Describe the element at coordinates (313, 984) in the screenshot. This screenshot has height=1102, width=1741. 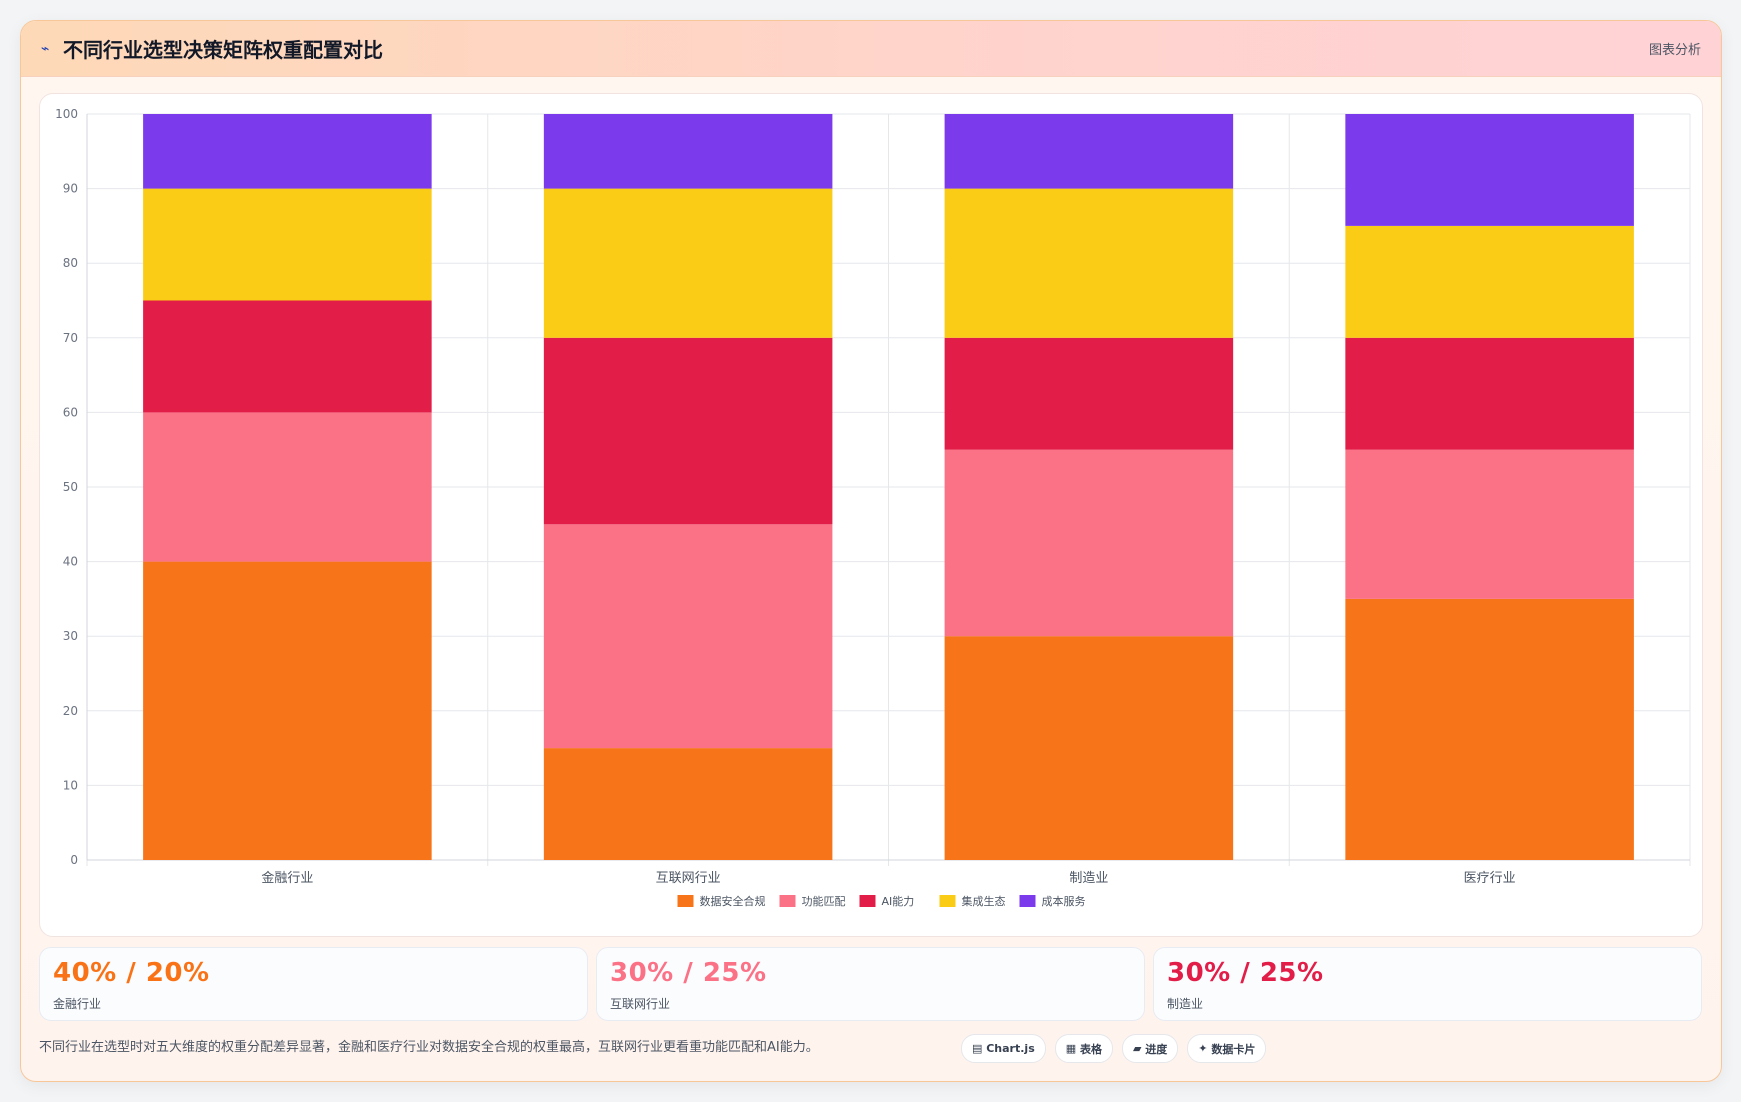
I see `stat-card-finance: 40% / 20% 金融行业` at that location.